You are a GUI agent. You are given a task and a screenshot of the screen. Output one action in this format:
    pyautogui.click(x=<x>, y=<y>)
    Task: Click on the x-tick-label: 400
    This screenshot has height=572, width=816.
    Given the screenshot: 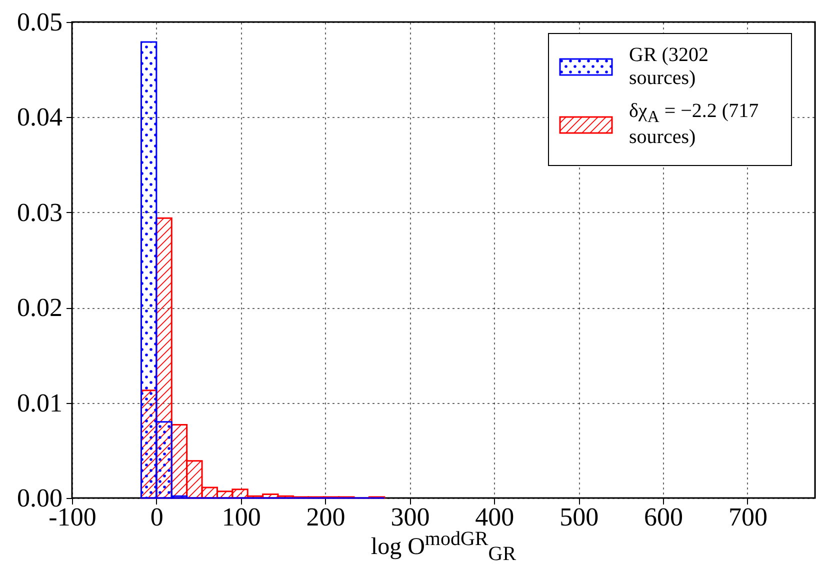 What is the action you would take?
    pyautogui.click(x=494, y=517)
    